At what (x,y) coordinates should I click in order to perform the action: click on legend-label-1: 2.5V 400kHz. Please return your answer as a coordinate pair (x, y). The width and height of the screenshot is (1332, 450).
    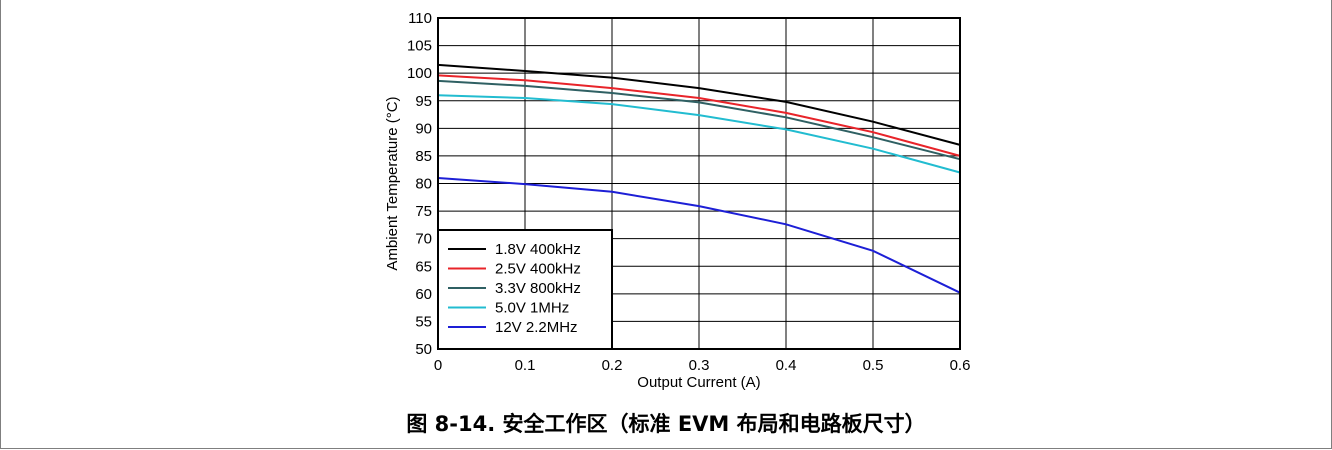
    Looking at the image, I should click on (538, 269).